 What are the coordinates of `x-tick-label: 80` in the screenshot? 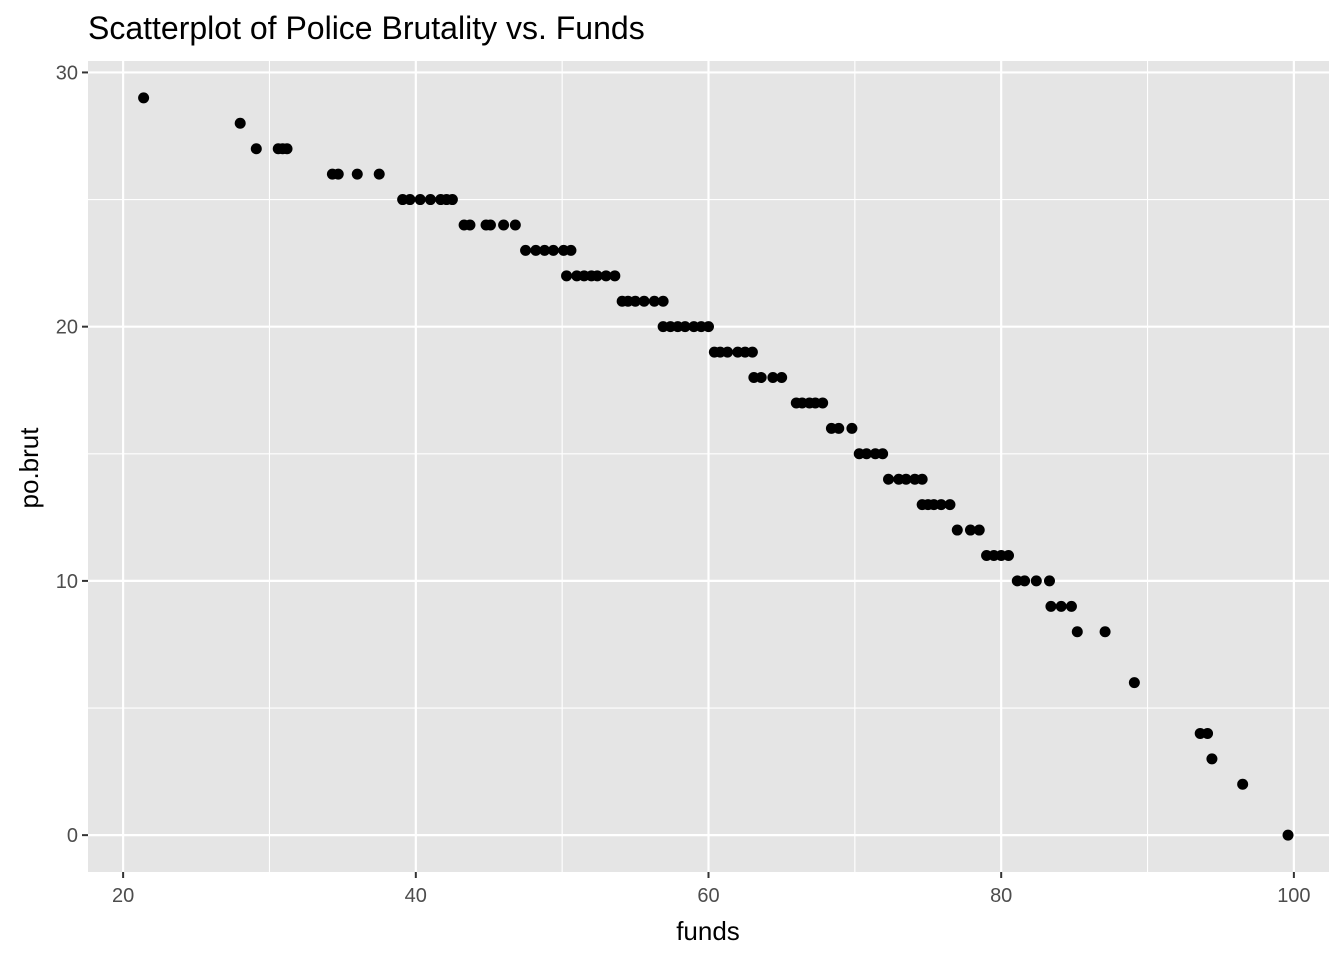 It's located at (1001, 896).